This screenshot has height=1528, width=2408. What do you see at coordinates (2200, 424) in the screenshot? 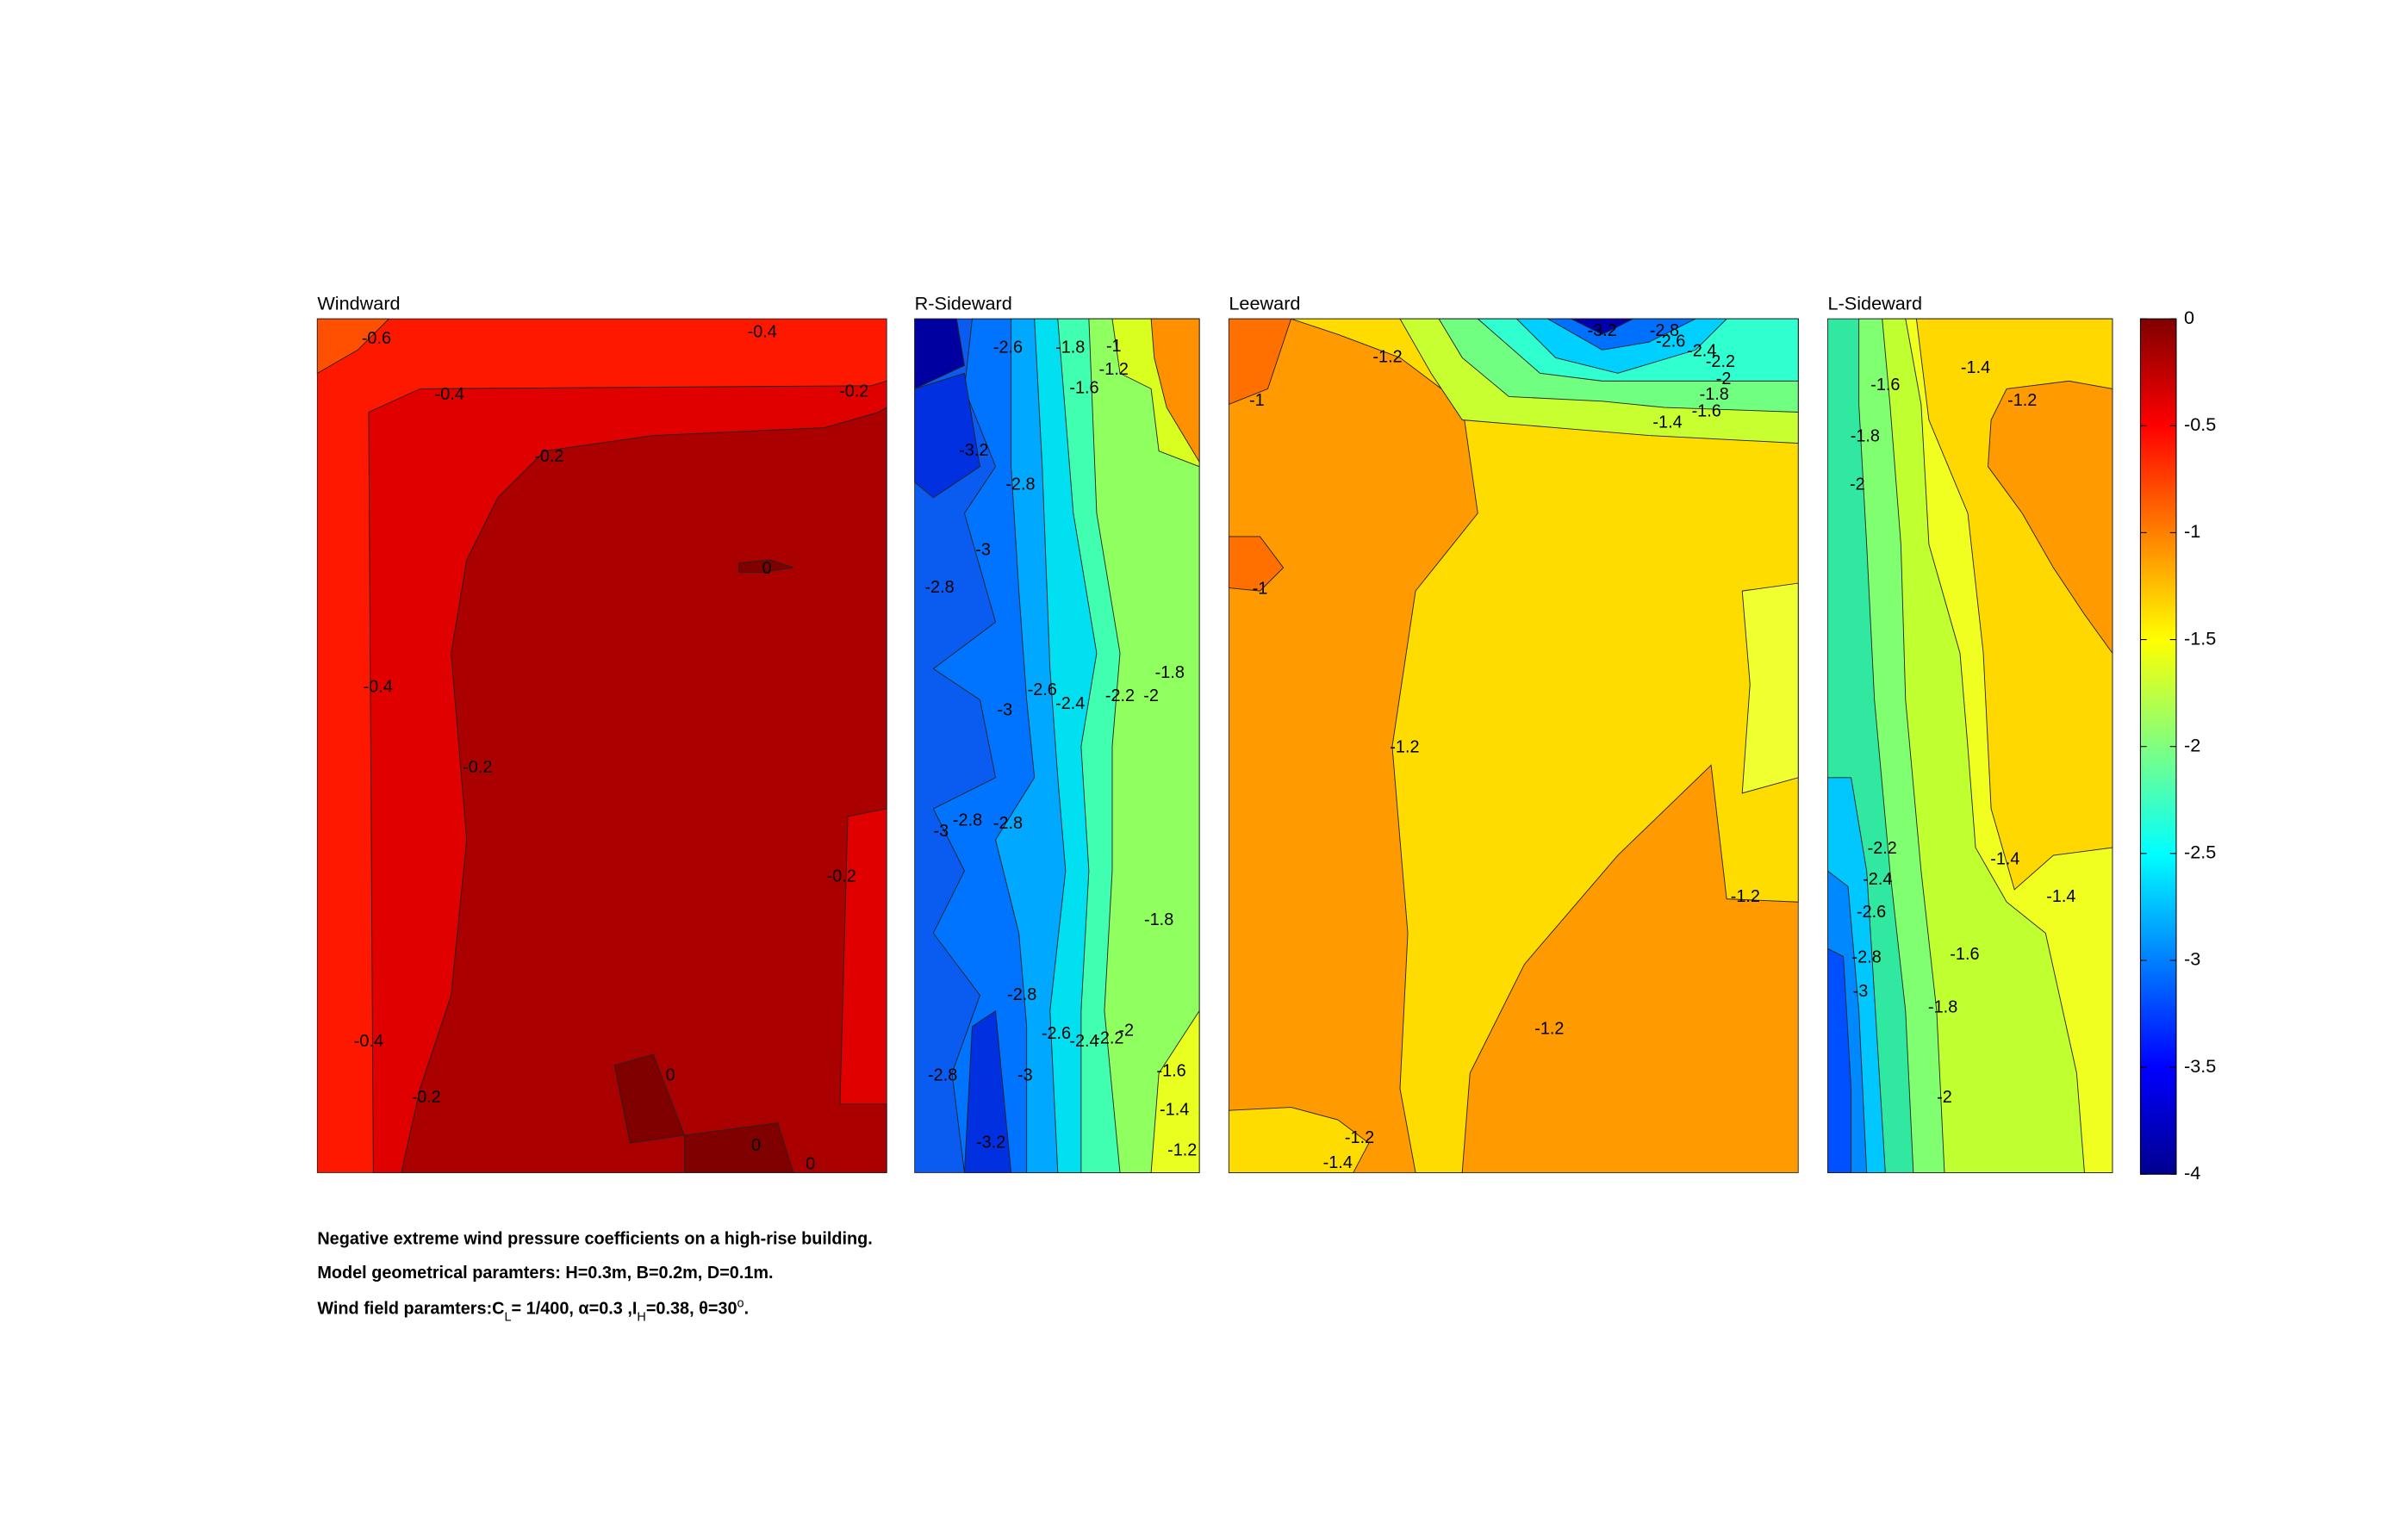
I see `colorbar-tick-label: -0.5` at bounding box center [2200, 424].